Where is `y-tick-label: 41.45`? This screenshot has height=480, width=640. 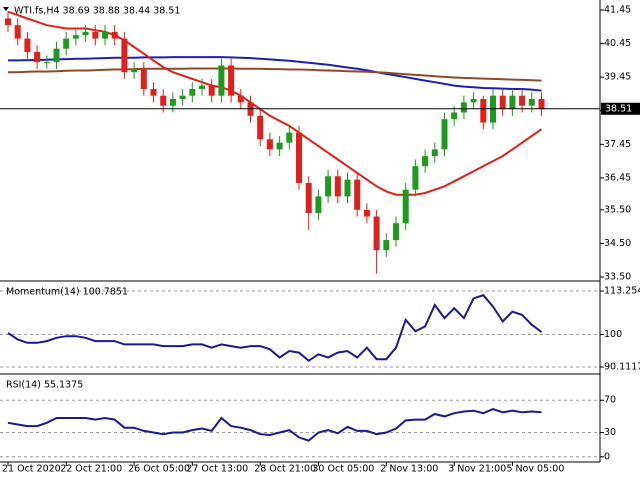
y-tick-label: 41.45 is located at coordinates (617, 10).